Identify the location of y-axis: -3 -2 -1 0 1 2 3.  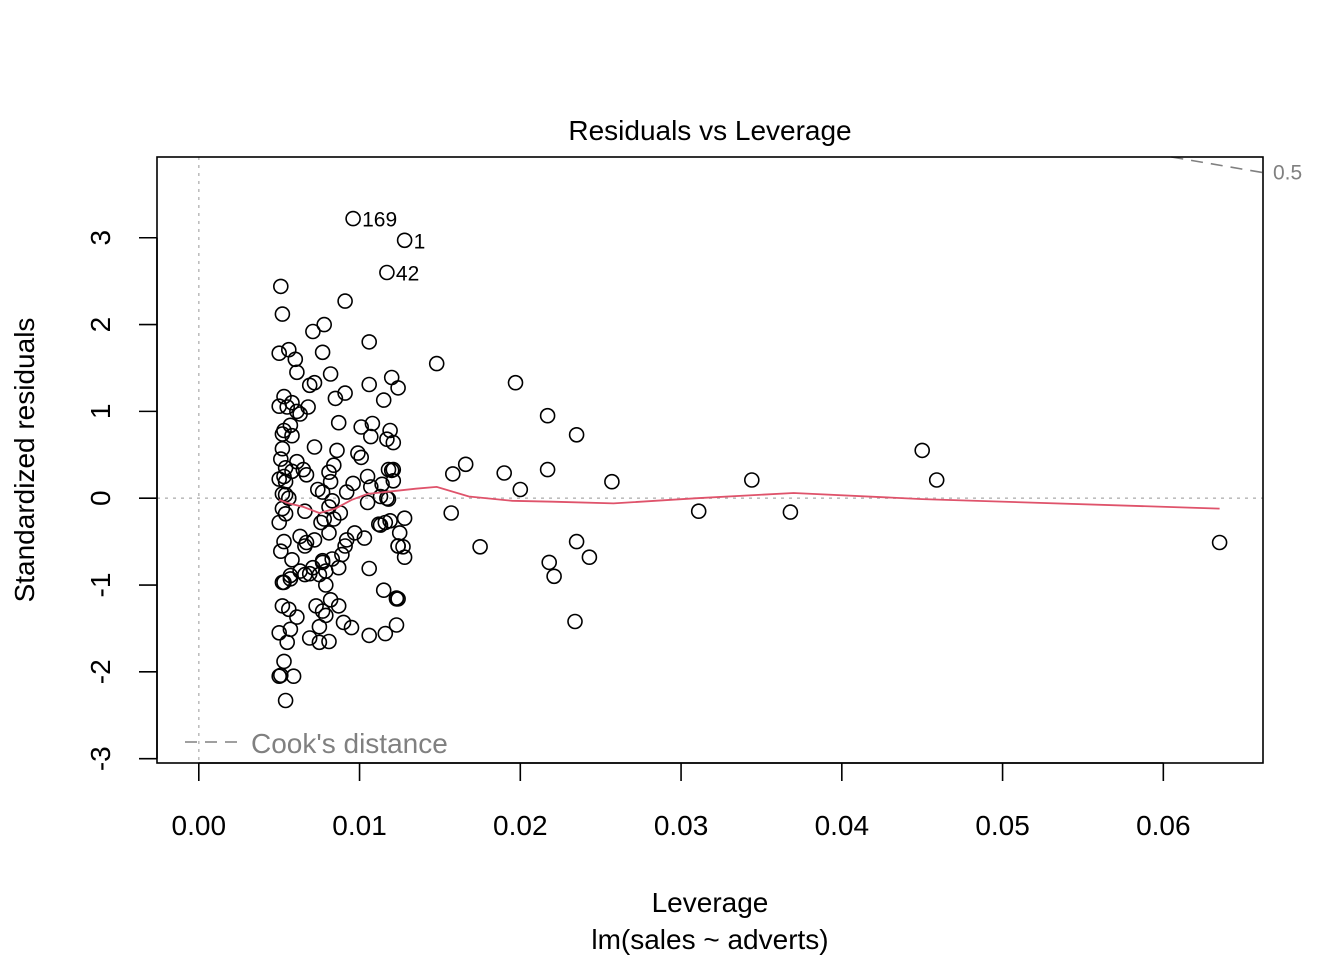
(121, 500).